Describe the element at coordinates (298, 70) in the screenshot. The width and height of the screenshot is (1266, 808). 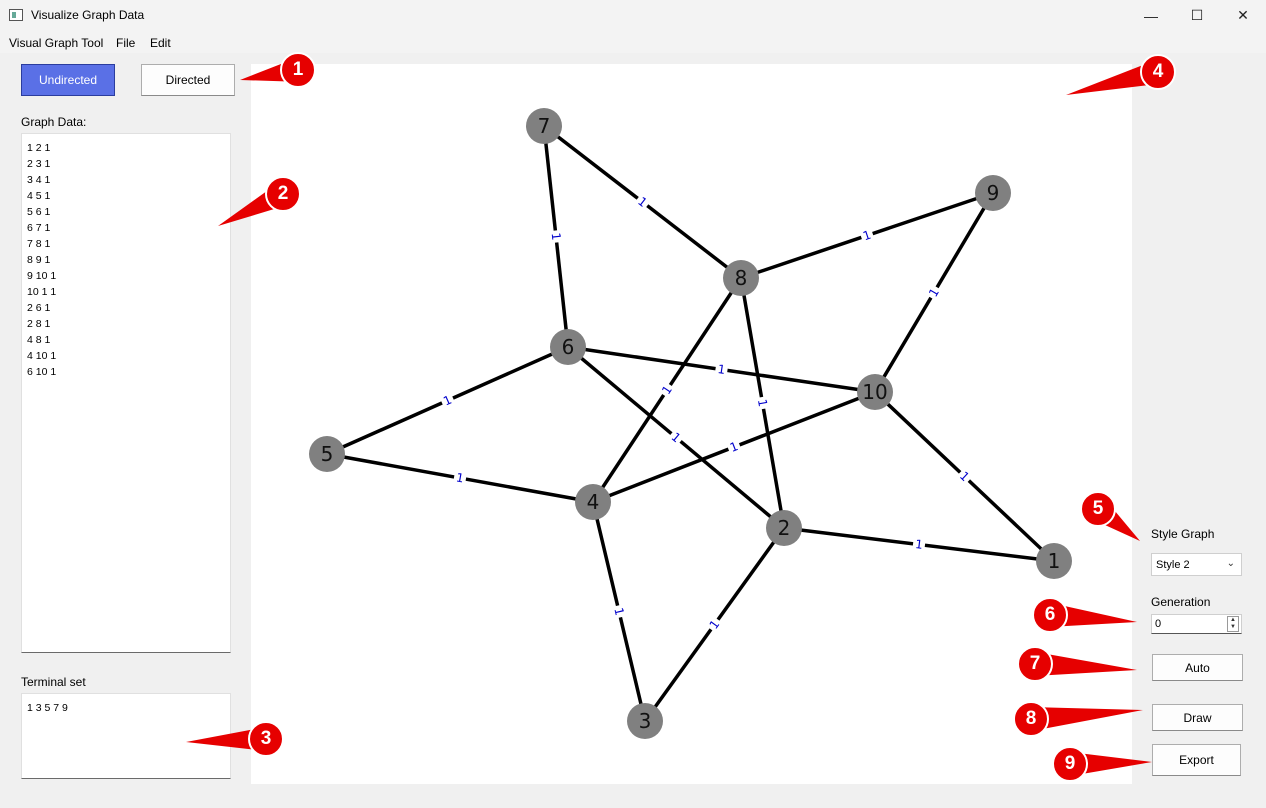
I see `annotation-number: 1` at that location.